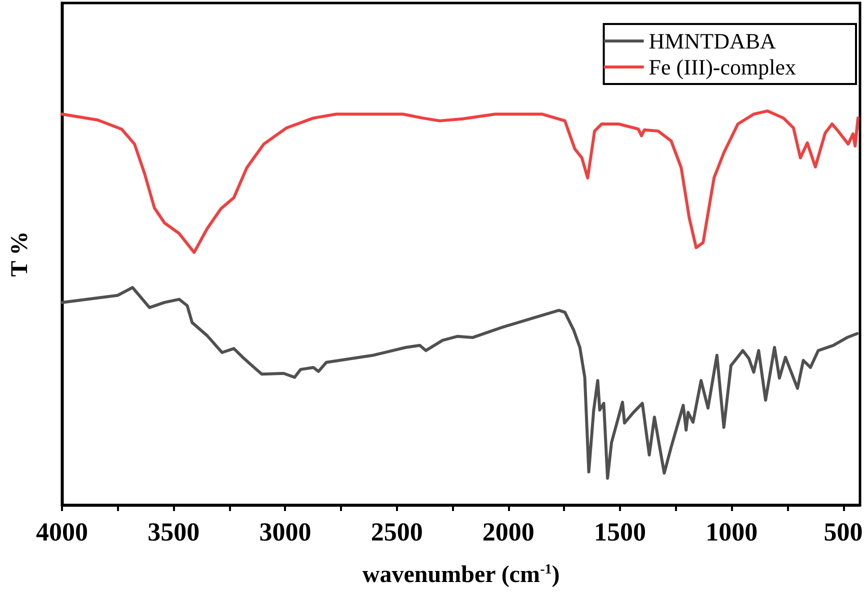 The image size is (866, 604). What do you see at coordinates (620, 532) in the screenshot?
I see `x-tick-label: 1500` at bounding box center [620, 532].